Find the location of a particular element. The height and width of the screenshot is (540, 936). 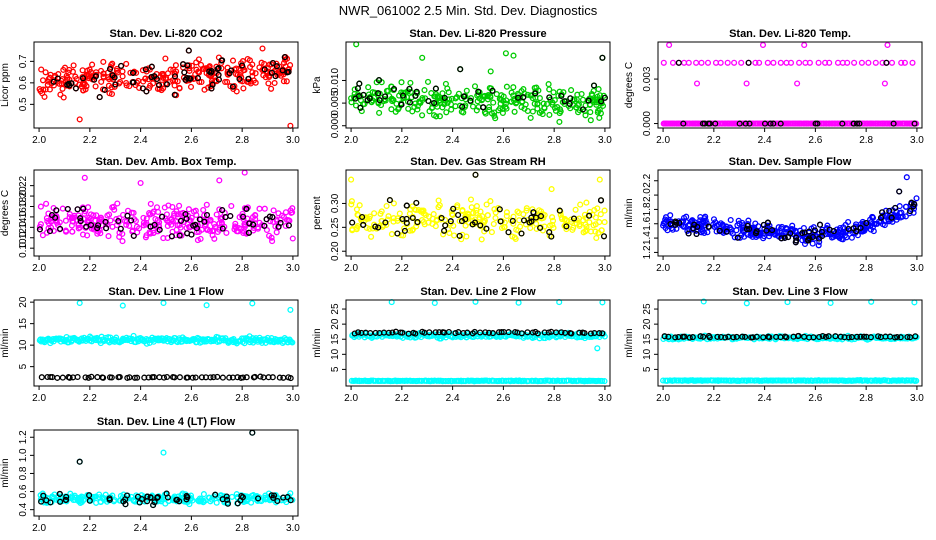

panel-title: Stan. Dev. Li-820 CO2 is located at coordinates (166, 34).